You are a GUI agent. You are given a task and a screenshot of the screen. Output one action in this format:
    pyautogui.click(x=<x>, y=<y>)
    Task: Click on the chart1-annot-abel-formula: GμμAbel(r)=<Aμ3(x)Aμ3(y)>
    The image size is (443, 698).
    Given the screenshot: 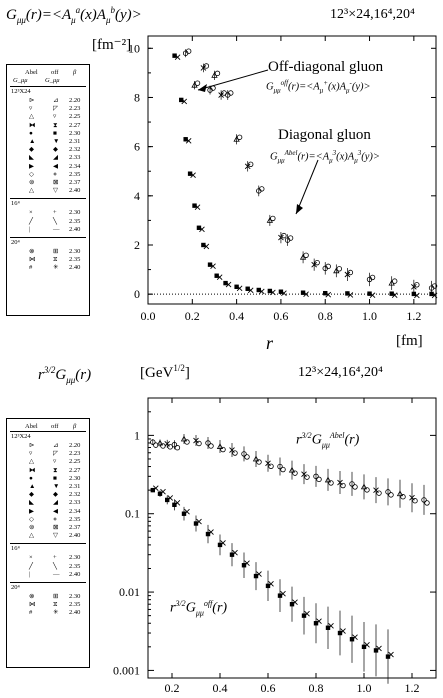 What is the action you would take?
    pyautogui.click(x=325, y=157)
    